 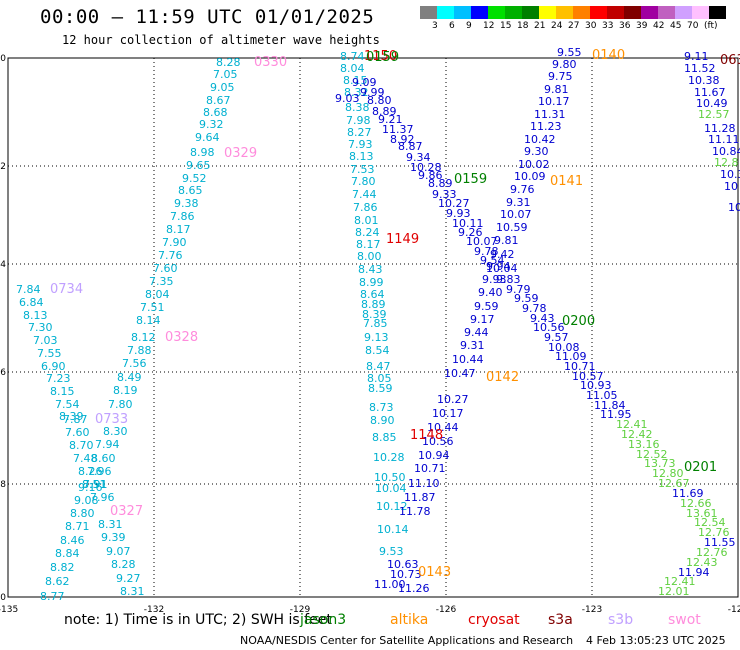 I want to click on wave-height-value: 8.62, so click(x=57, y=581).